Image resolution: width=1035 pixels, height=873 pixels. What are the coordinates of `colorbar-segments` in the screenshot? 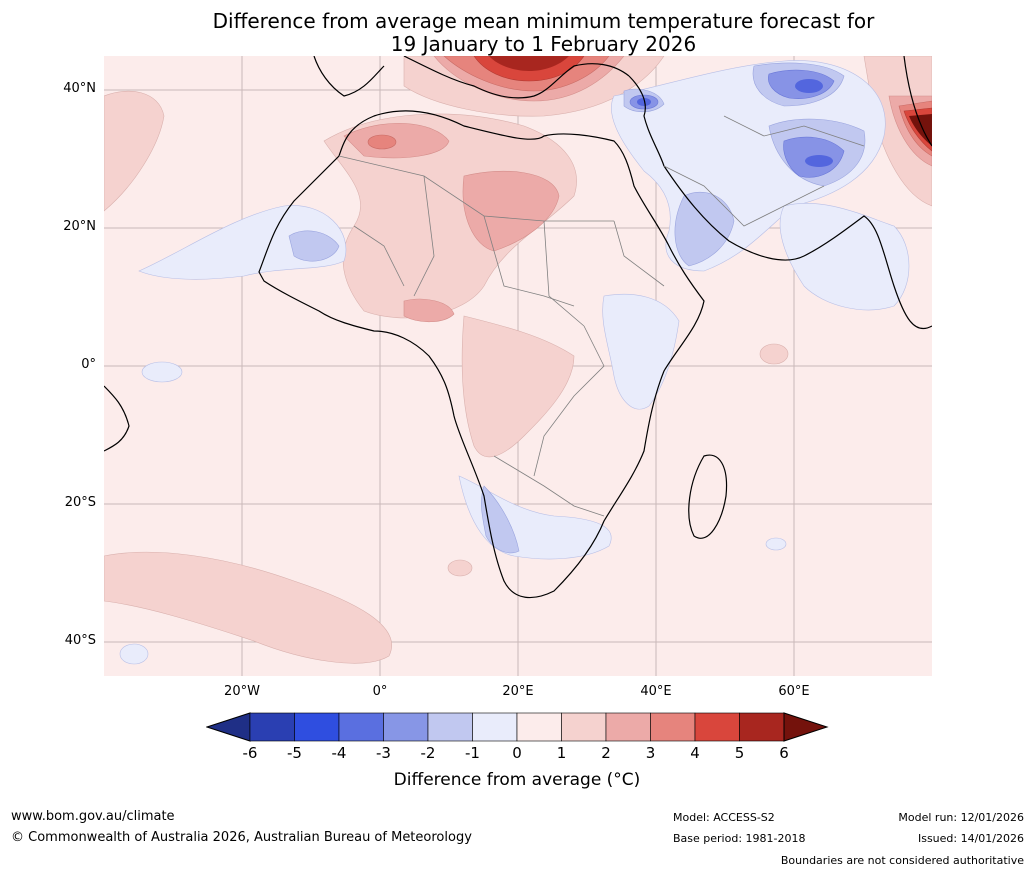 It's located at (517, 727).